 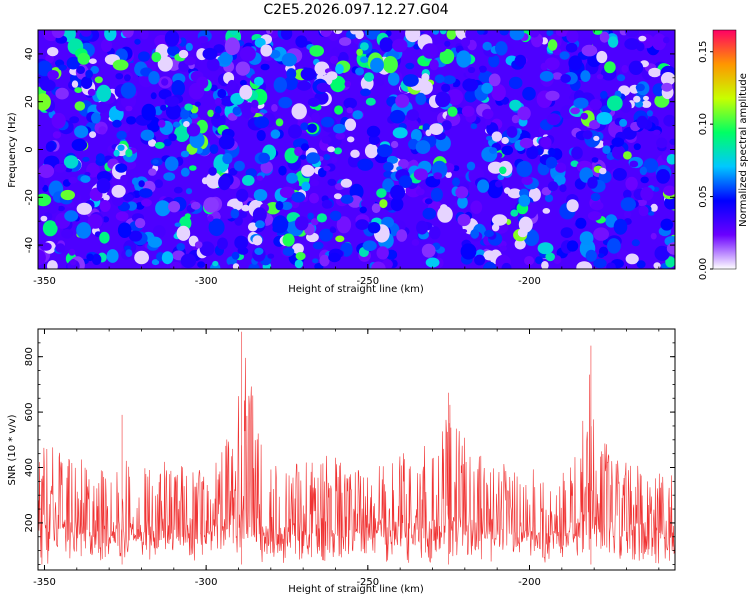 I want to click on snr-x-axis-label: Height of straight line (km), so click(x=356, y=589).